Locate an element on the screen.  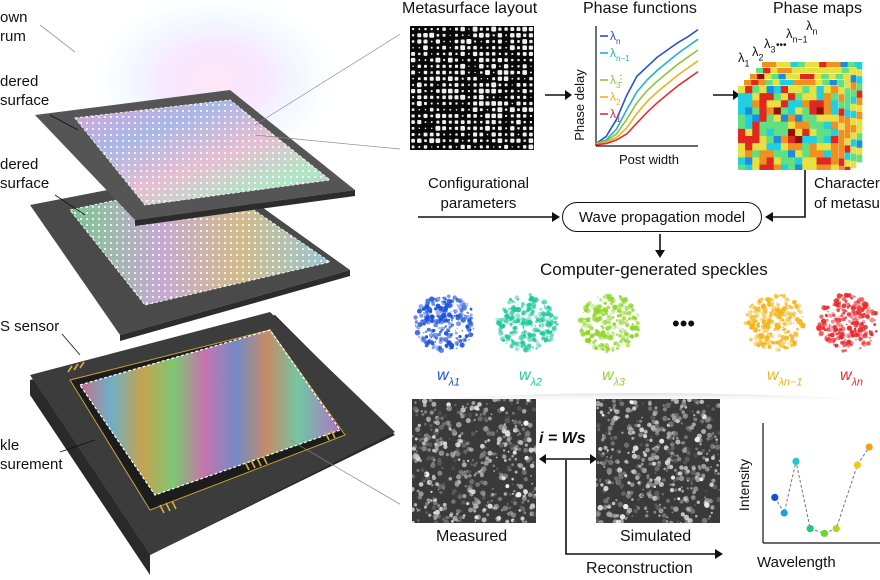
speckle-label-0: wλ1 is located at coordinates (448, 378).